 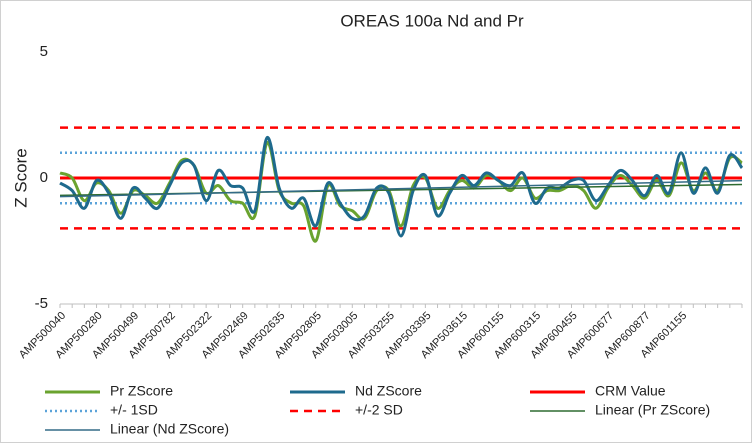 I want to click on legend-label: Linear (Pr ZScore), so click(x=652, y=410).